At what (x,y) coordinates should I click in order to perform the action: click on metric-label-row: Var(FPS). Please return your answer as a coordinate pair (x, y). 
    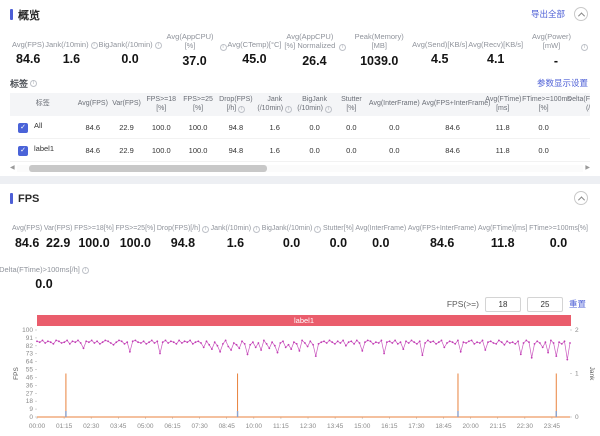
    Looking at the image, I should click on (58, 224).